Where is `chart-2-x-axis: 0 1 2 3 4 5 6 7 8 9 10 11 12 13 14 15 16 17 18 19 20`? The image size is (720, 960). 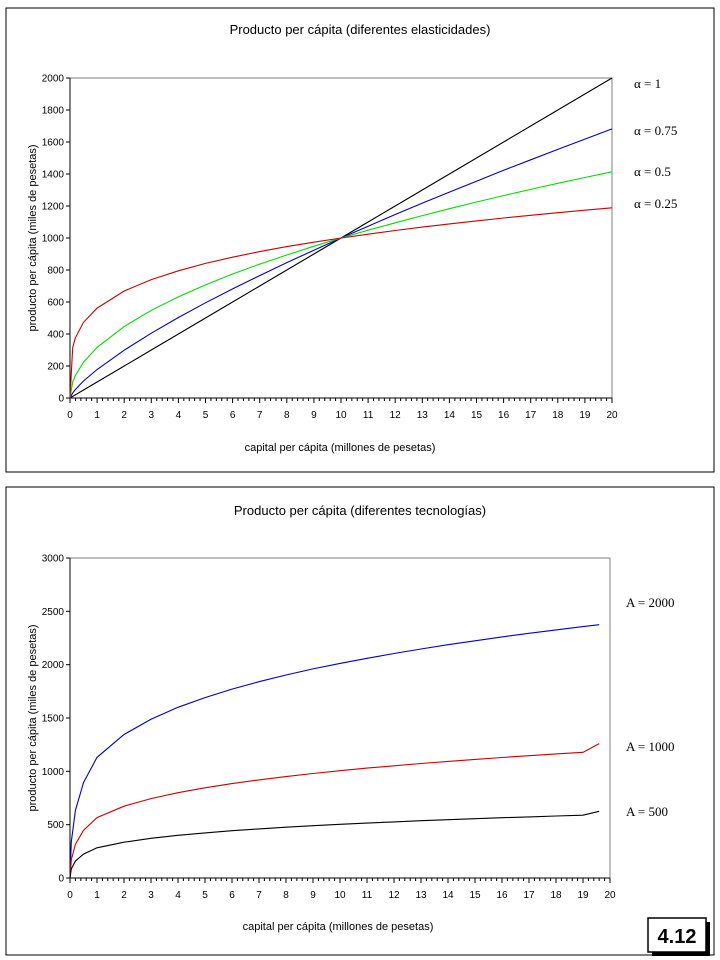 chart-2-x-axis: 0 1 2 3 4 5 6 7 8 9 10 11 12 13 14 15 16 17 18 19 20 is located at coordinates (341, 889).